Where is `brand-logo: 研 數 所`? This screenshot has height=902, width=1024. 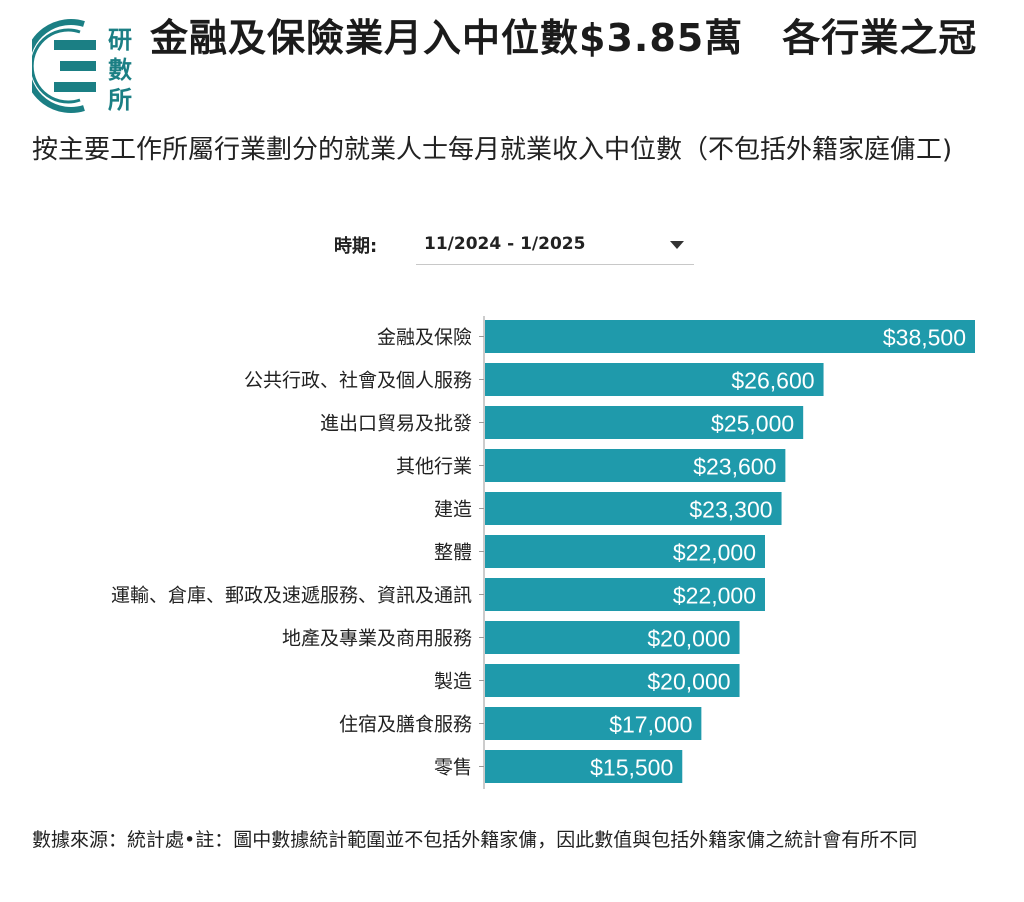
brand-logo: 研 數 所 is located at coordinates (82, 66).